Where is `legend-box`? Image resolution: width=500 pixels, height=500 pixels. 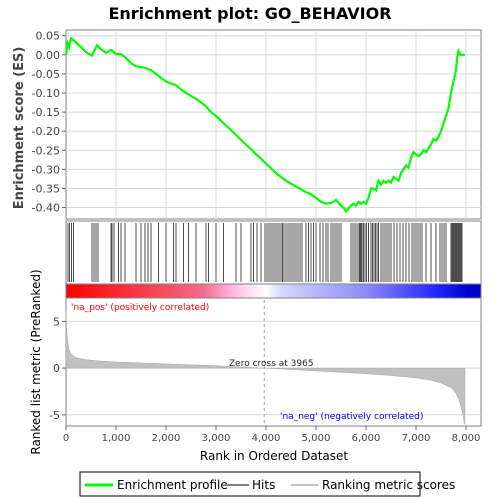 legend-box is located at coordinates (250, 484).